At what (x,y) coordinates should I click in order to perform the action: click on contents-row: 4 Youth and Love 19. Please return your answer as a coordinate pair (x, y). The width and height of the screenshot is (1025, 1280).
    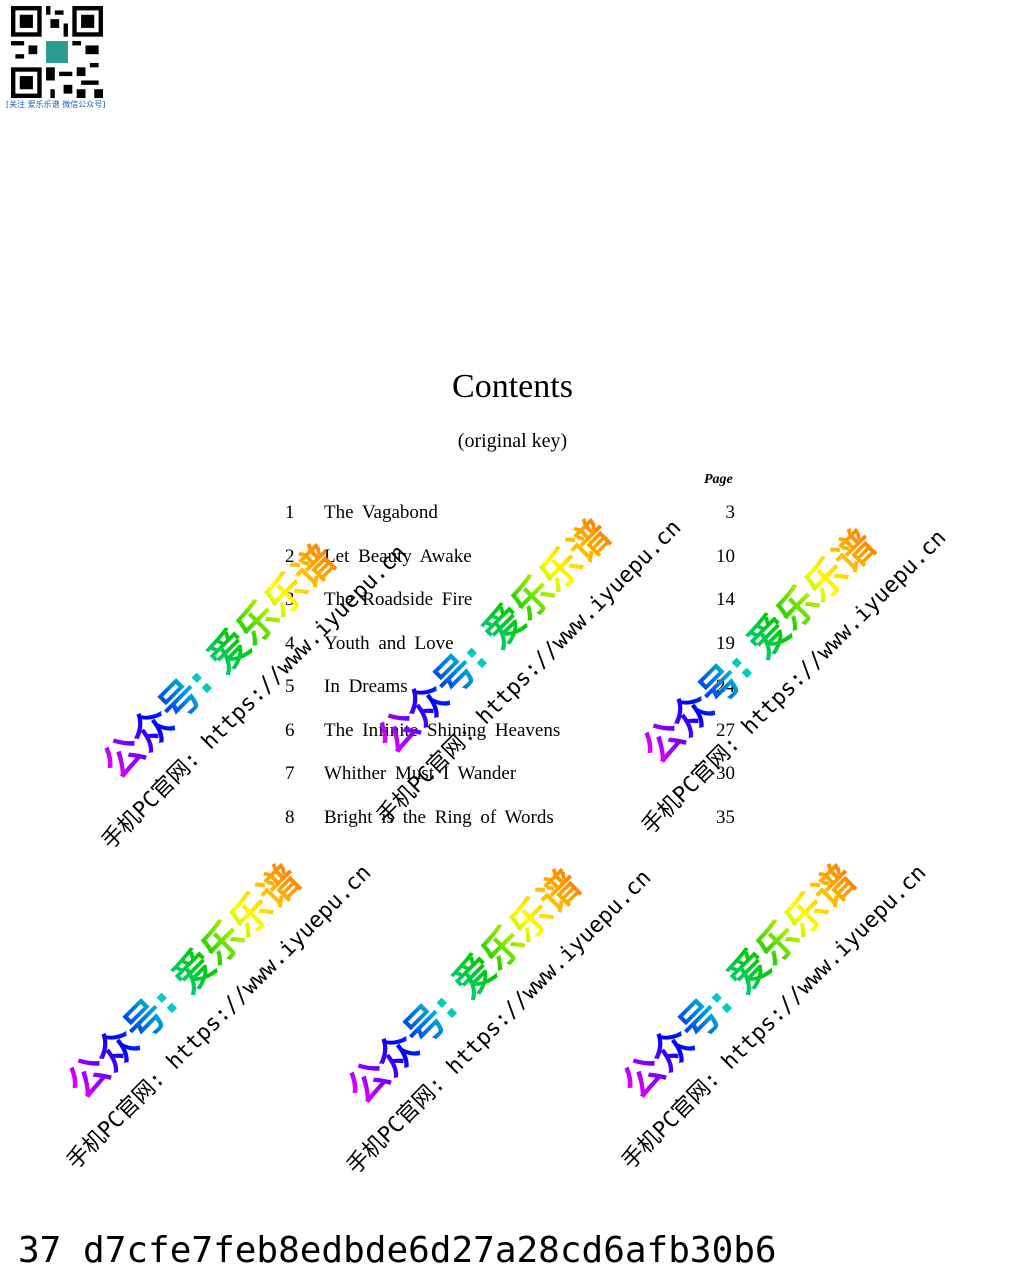
    Looking at the image, I should click on (510, 648).